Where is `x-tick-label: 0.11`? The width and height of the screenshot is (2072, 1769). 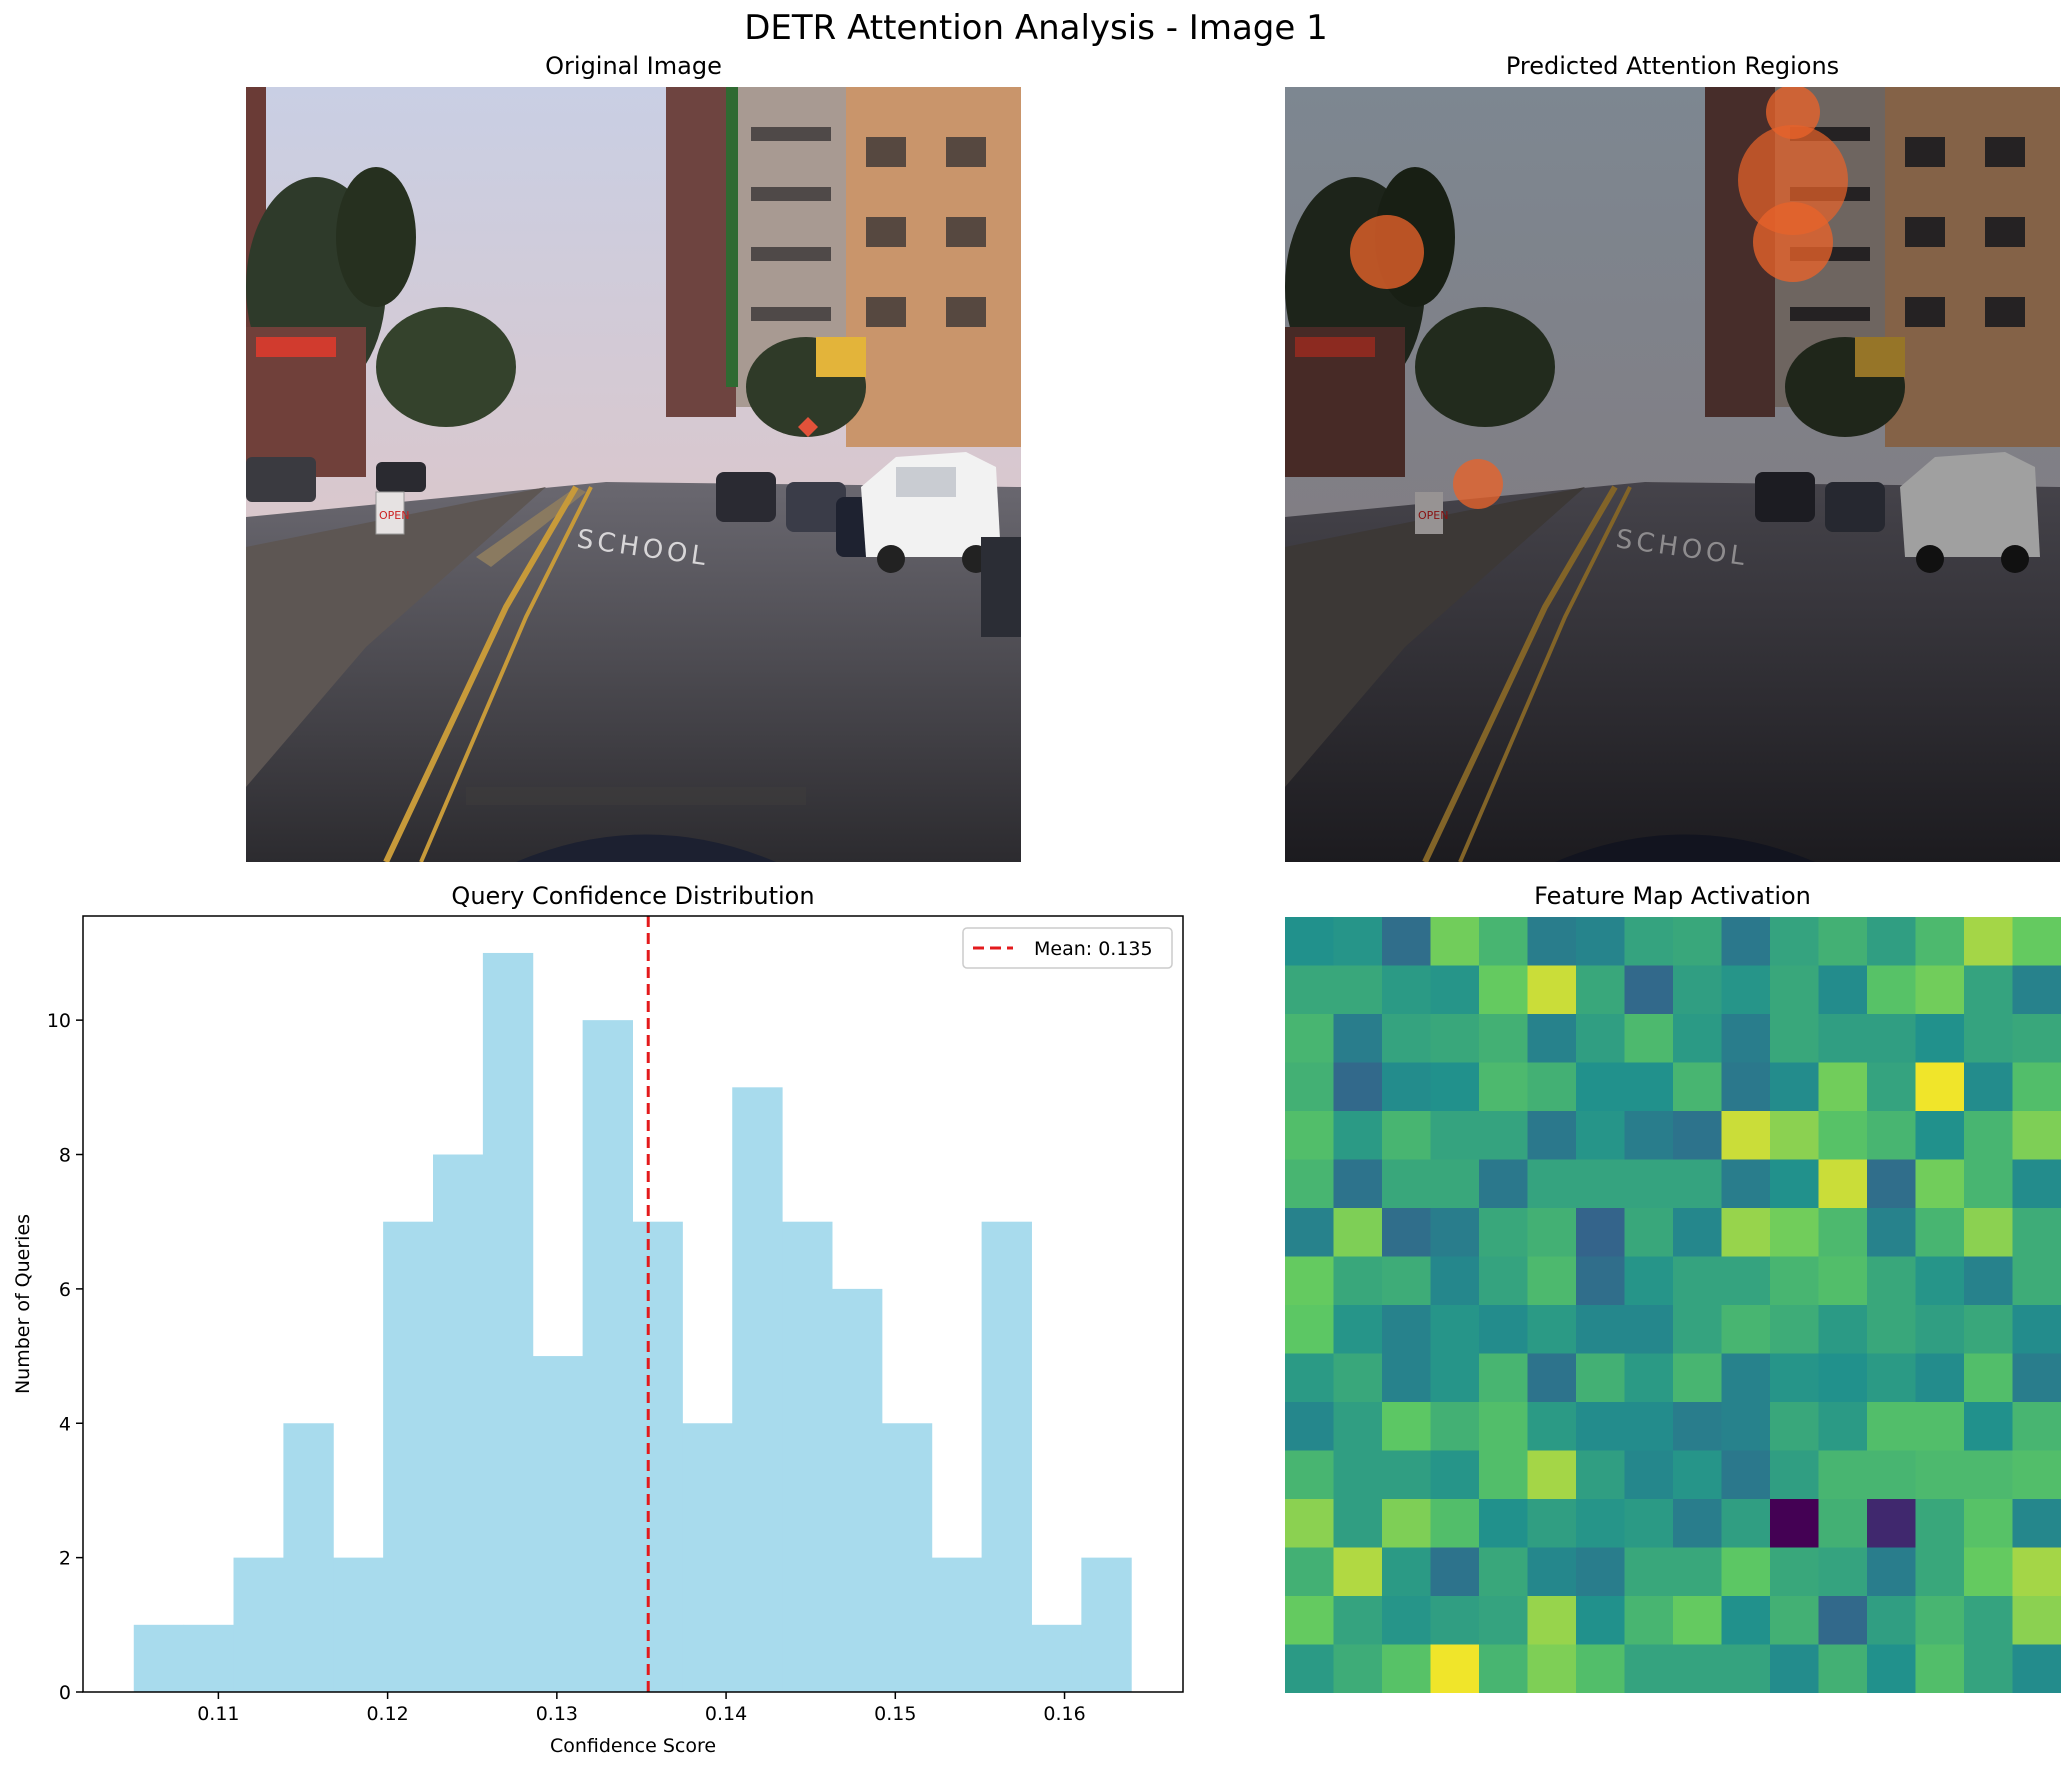
x-tick-label: 0.11 is located at coordinates (218, 1714).